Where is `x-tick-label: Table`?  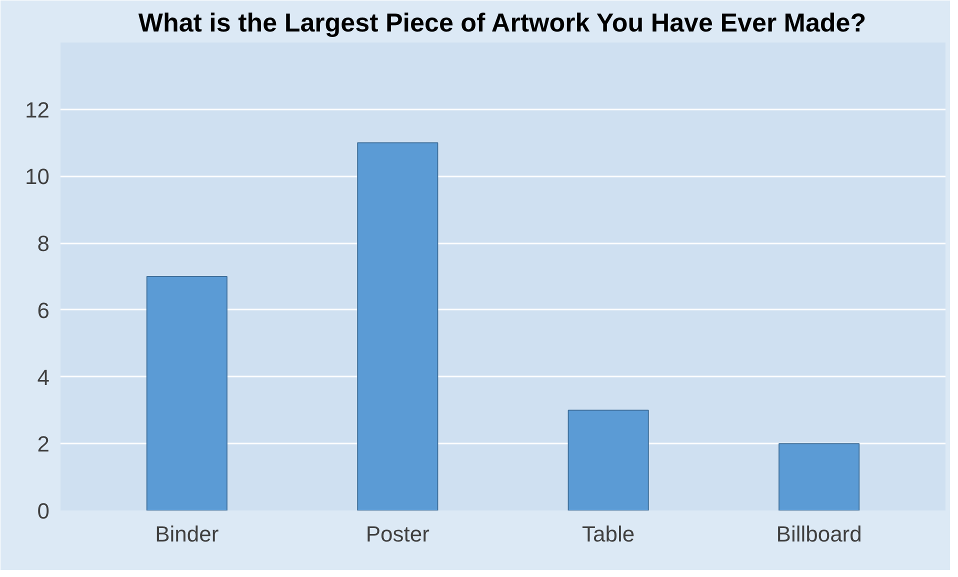
x-tick-label: Table is located at coordinates (608, 534).